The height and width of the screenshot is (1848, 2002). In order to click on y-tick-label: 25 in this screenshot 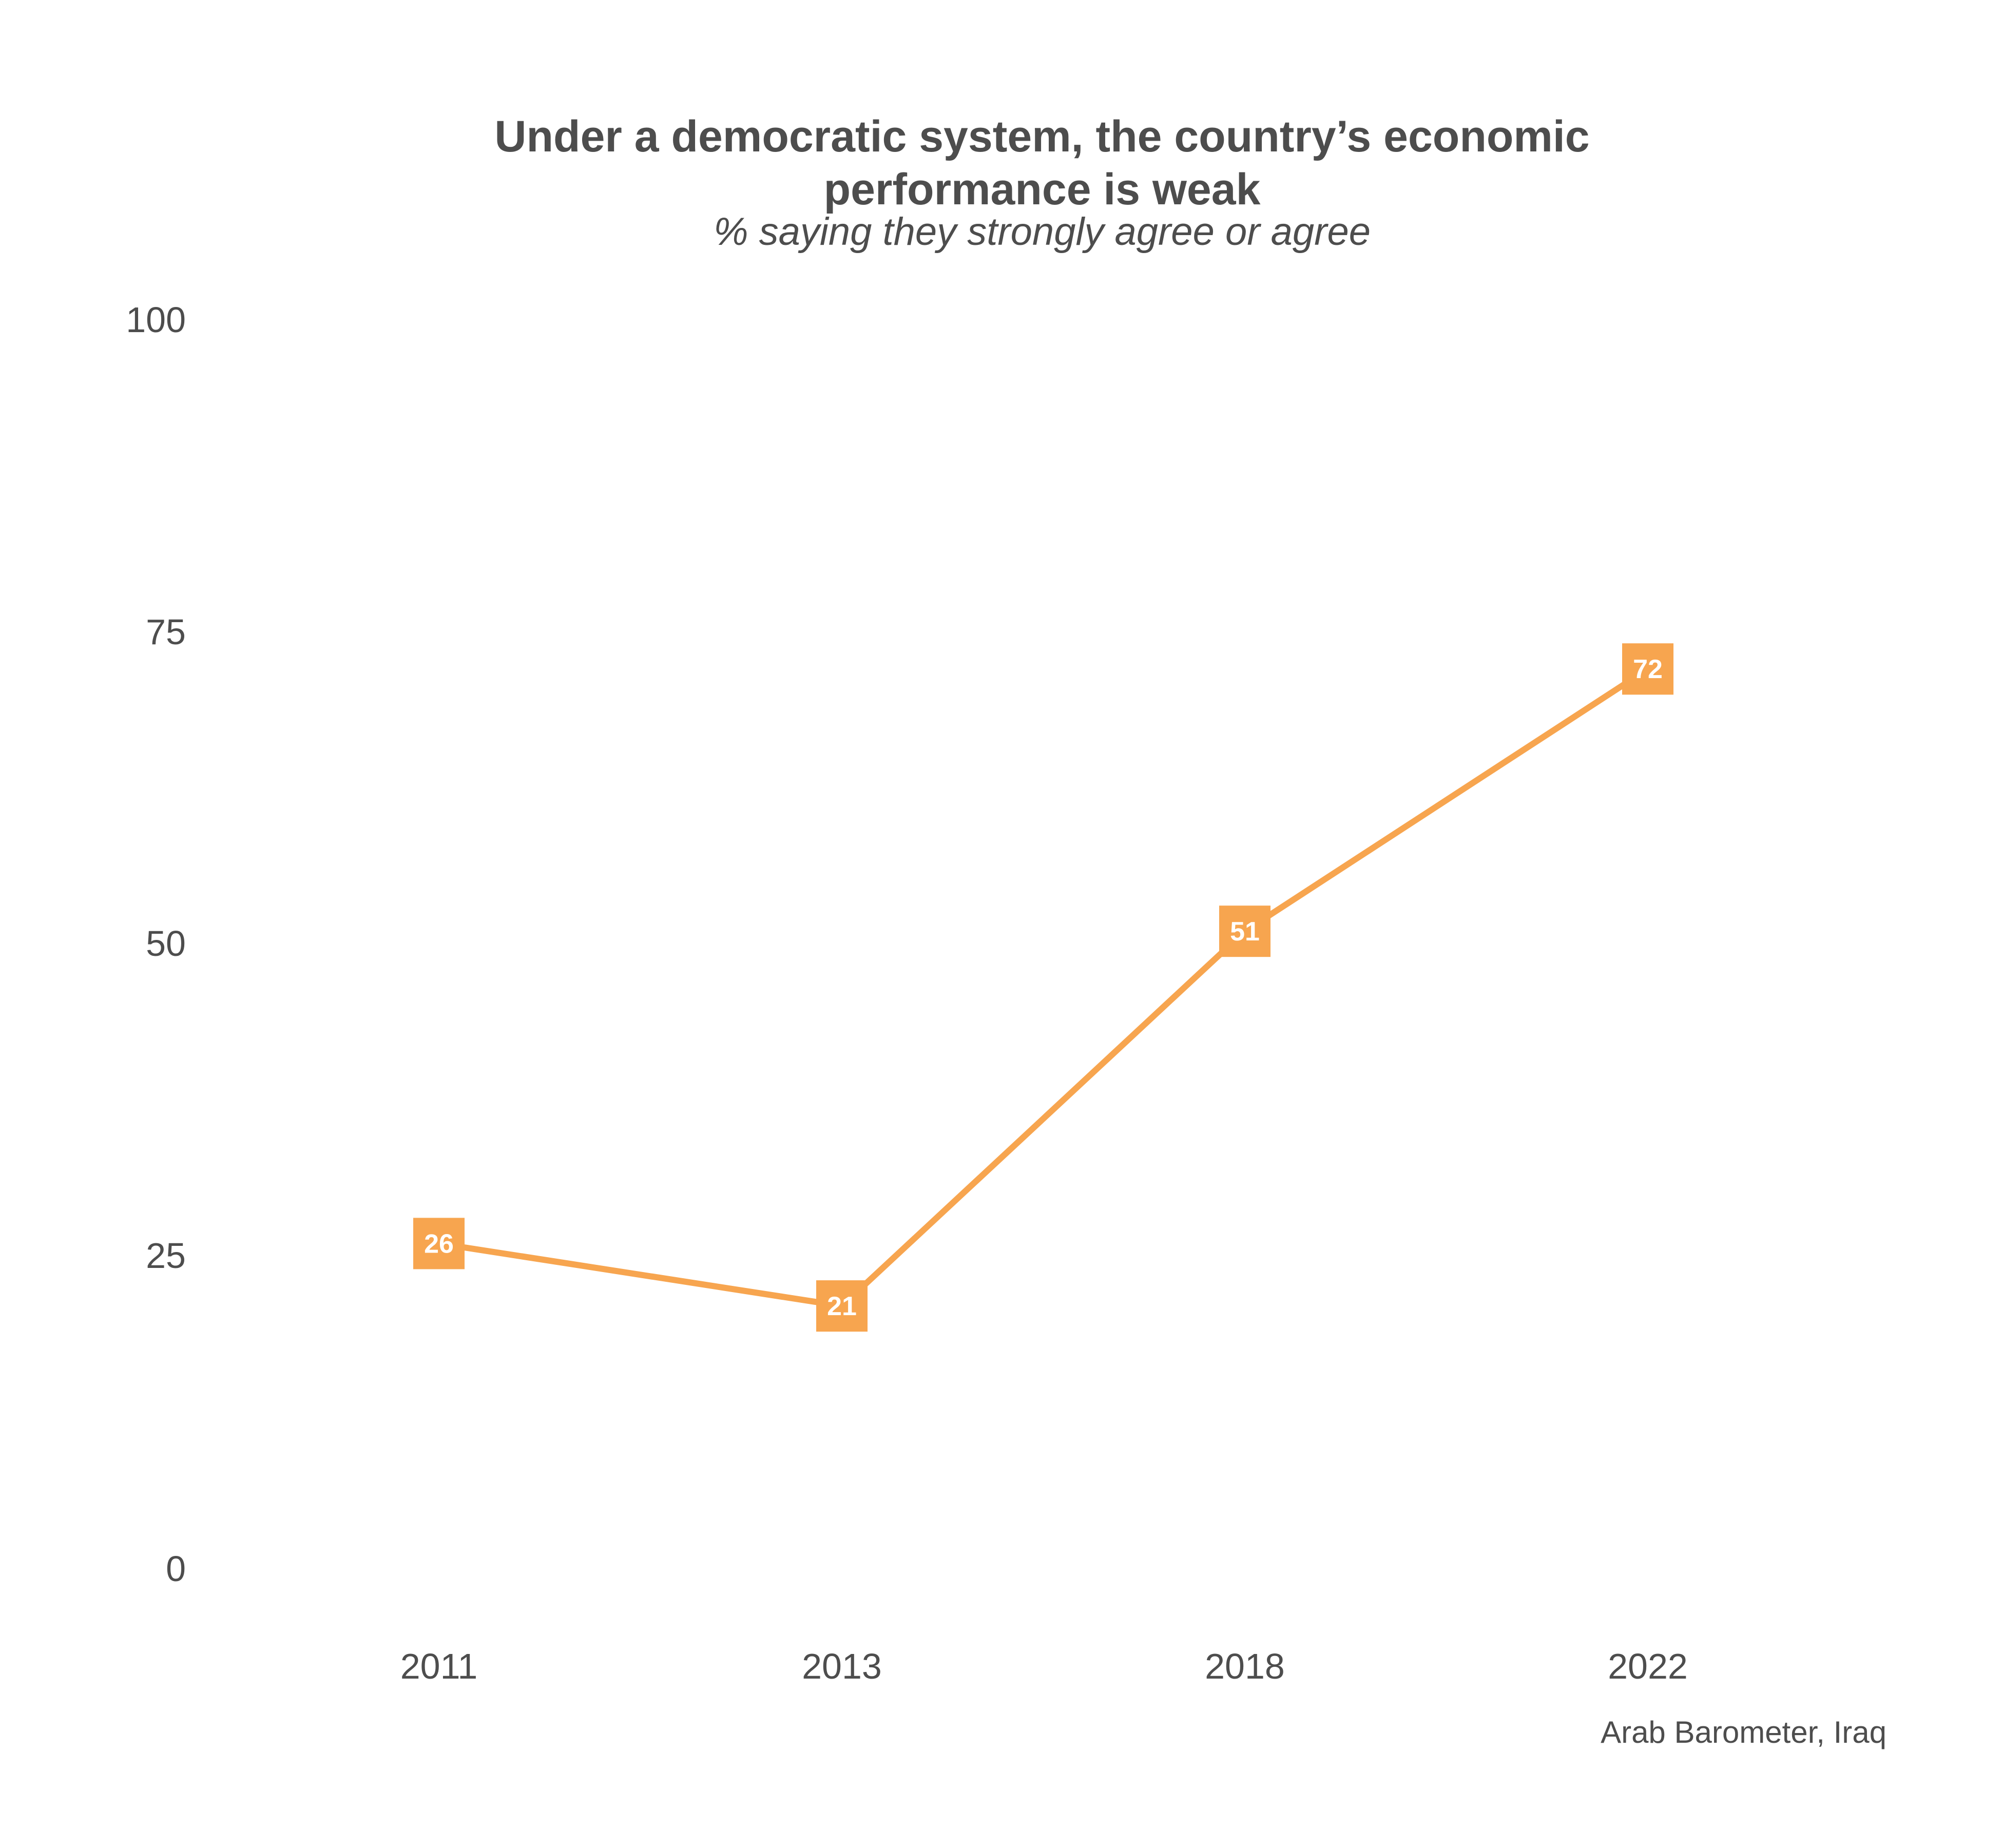, I will do `click(166, 1256)`.